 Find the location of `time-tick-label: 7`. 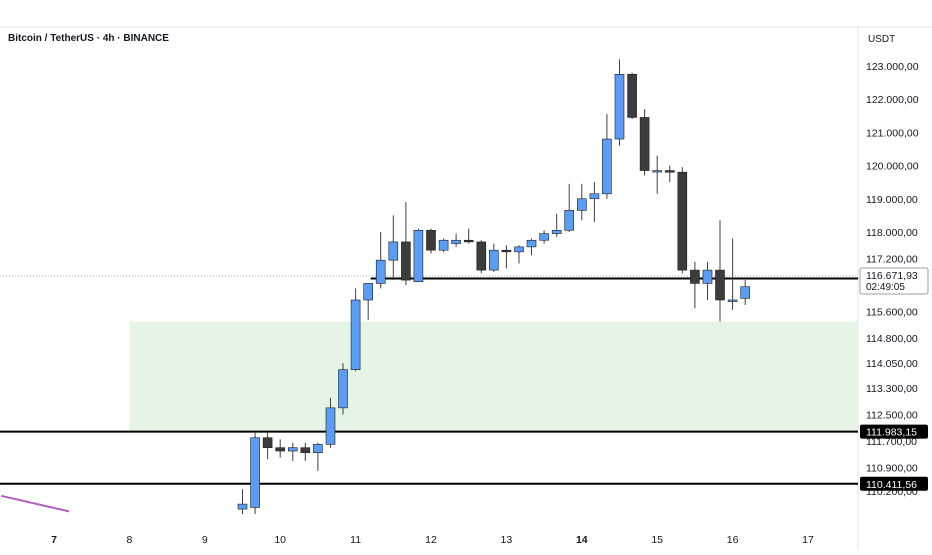

time-tick-label: 7 is located at coordinates (54, 540).